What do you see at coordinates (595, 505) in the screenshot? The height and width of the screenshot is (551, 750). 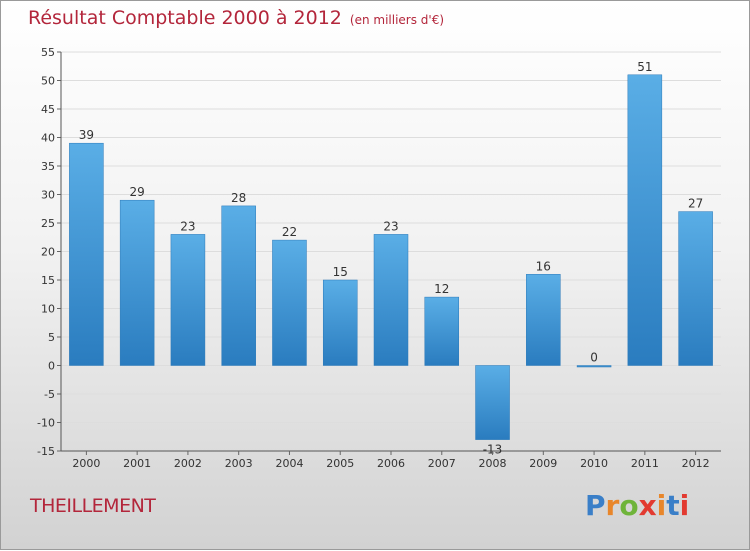 I see `logo-letter: P` at bounding box center [595, 505].